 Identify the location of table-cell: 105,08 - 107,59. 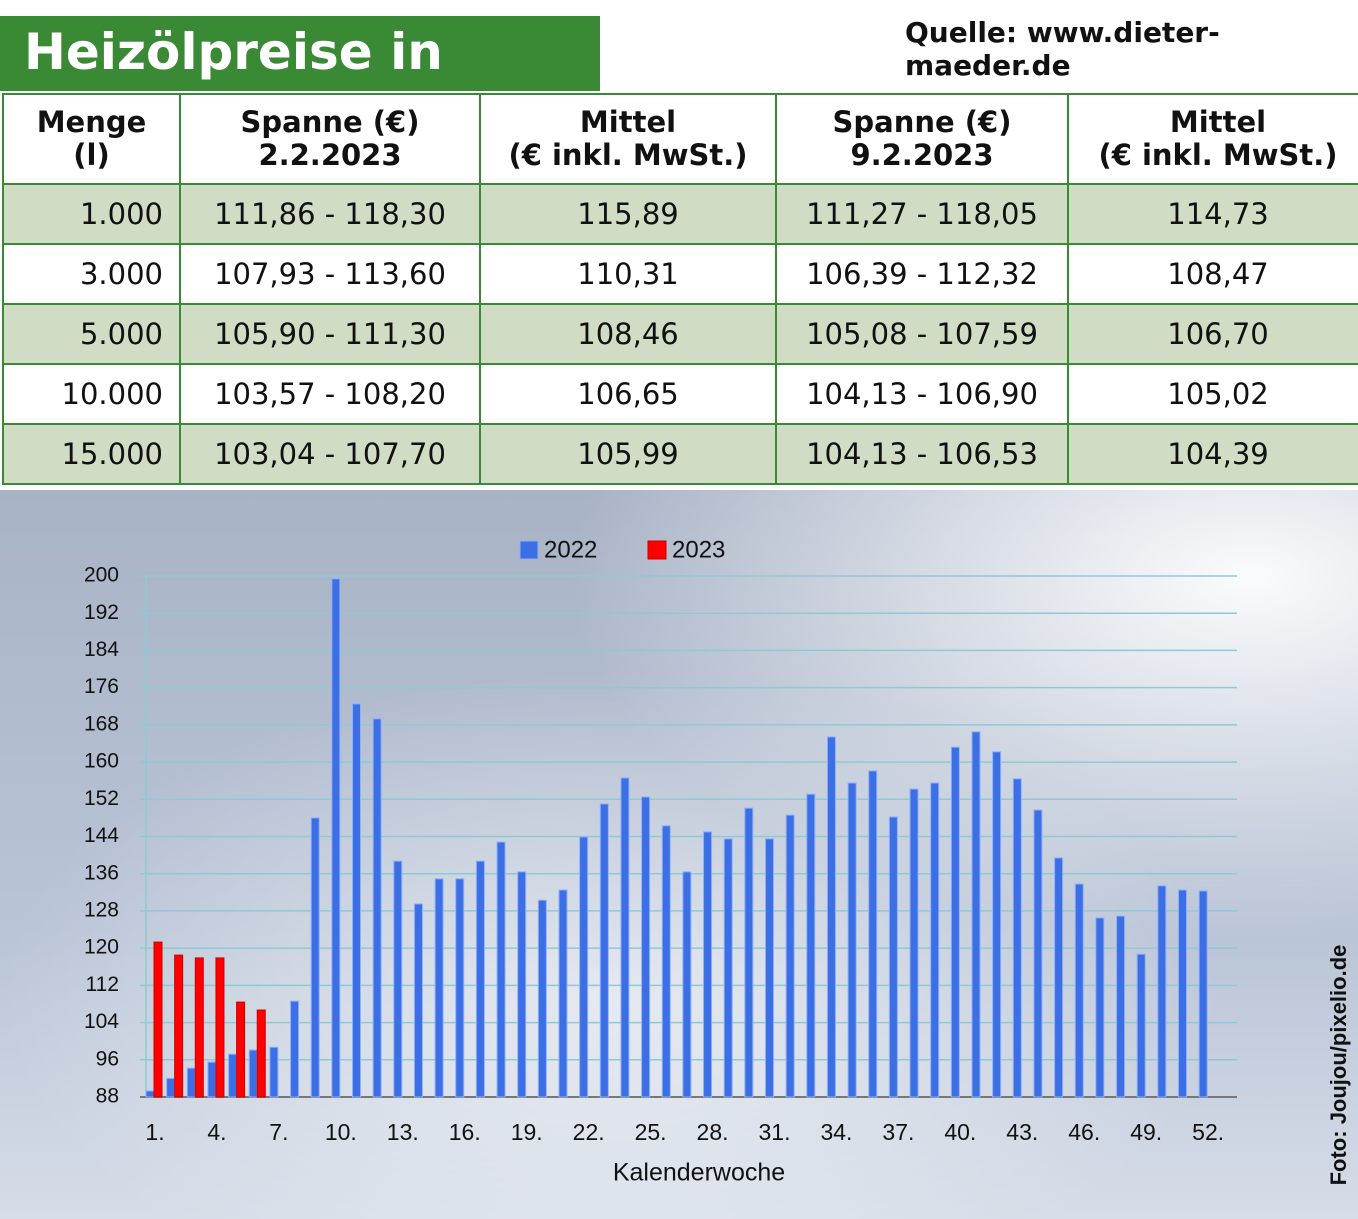
(922, 334).